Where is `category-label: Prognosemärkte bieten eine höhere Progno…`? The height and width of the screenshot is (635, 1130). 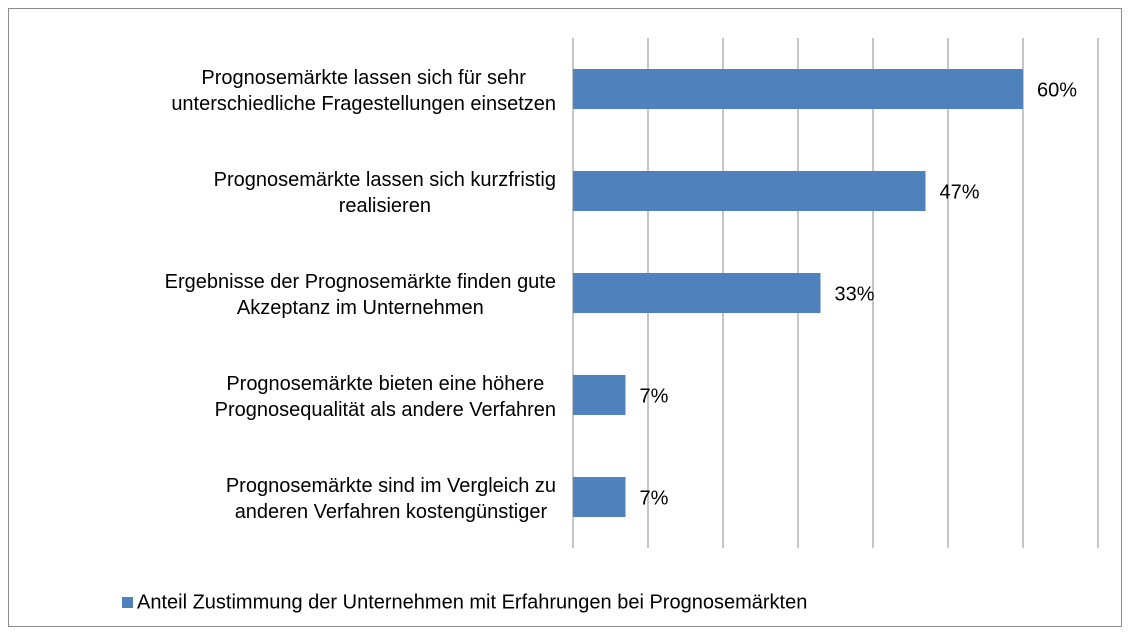
category-label: Prognosemärkte bieten eine höhere Progno… is located at coordinates (385, 397).